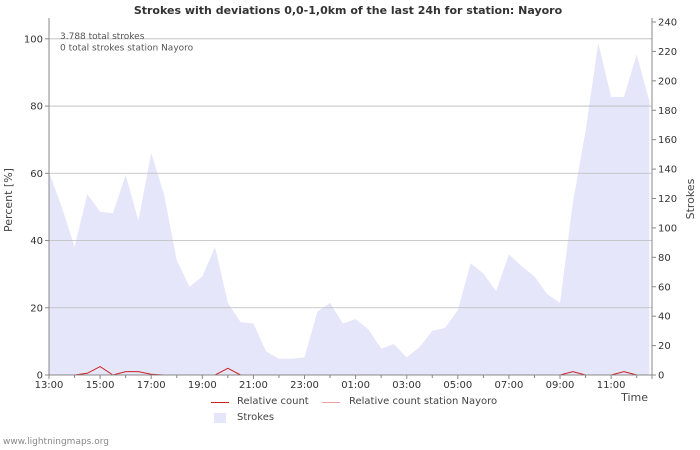 This screenshot has width=700, height=450. I want to click on legend-label-strokes: Strokes, so click(256, 417).